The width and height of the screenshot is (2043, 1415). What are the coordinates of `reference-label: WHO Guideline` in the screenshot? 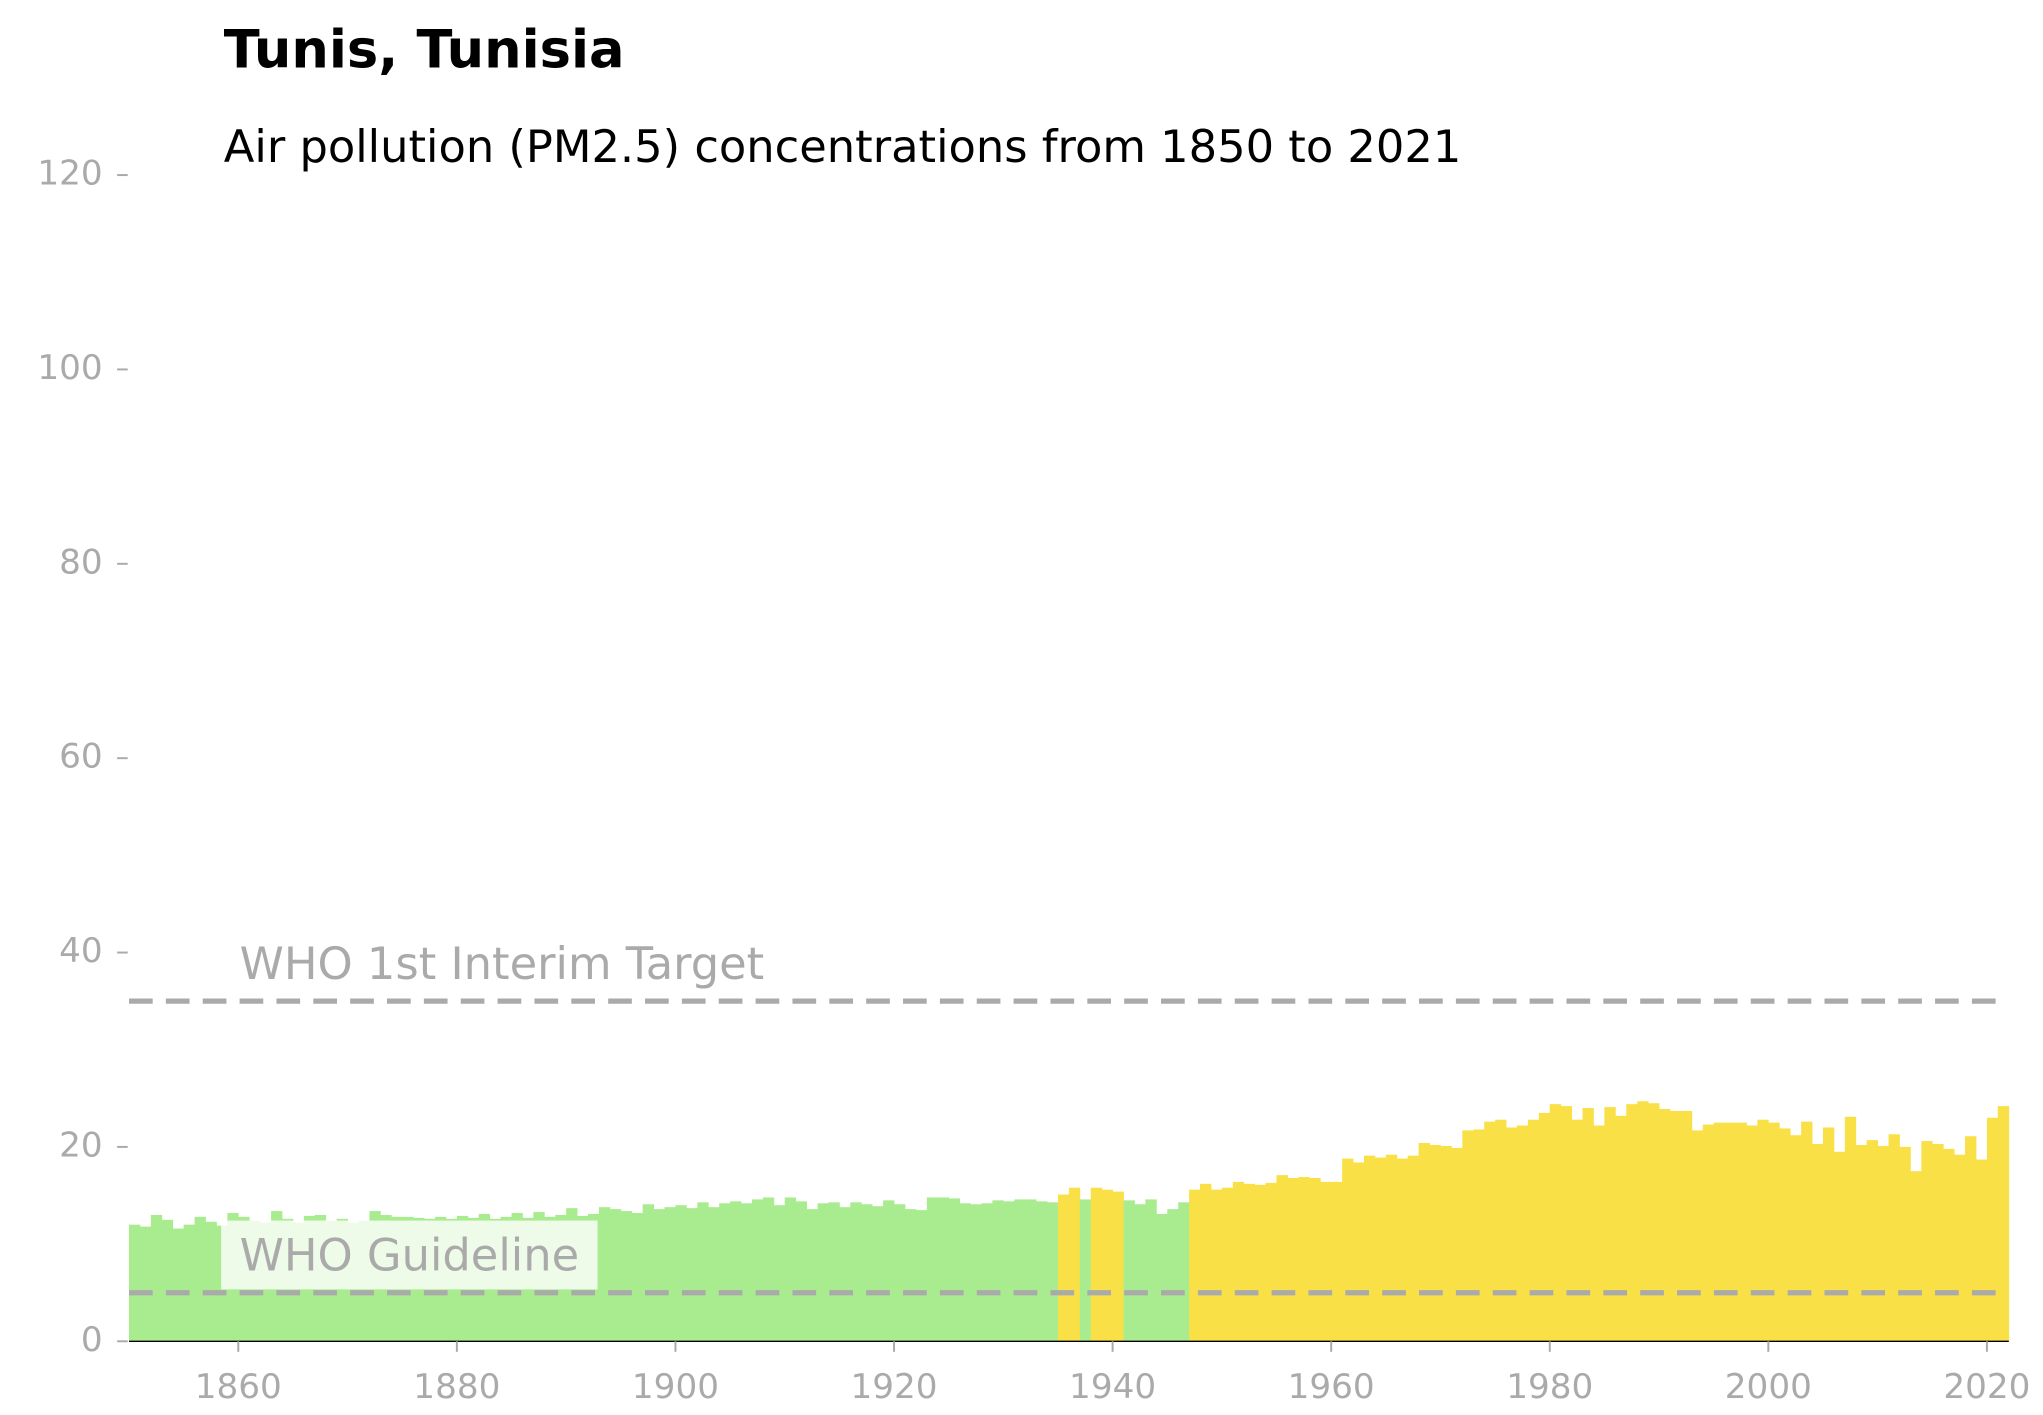 It's located at (410, 1254).